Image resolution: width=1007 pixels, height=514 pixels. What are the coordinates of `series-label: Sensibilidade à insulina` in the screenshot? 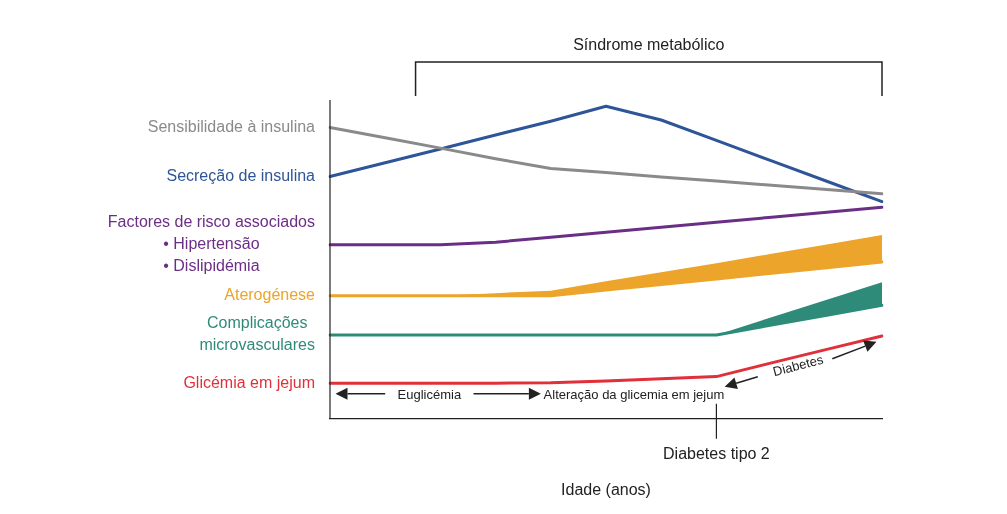 It's located at (231, 126).